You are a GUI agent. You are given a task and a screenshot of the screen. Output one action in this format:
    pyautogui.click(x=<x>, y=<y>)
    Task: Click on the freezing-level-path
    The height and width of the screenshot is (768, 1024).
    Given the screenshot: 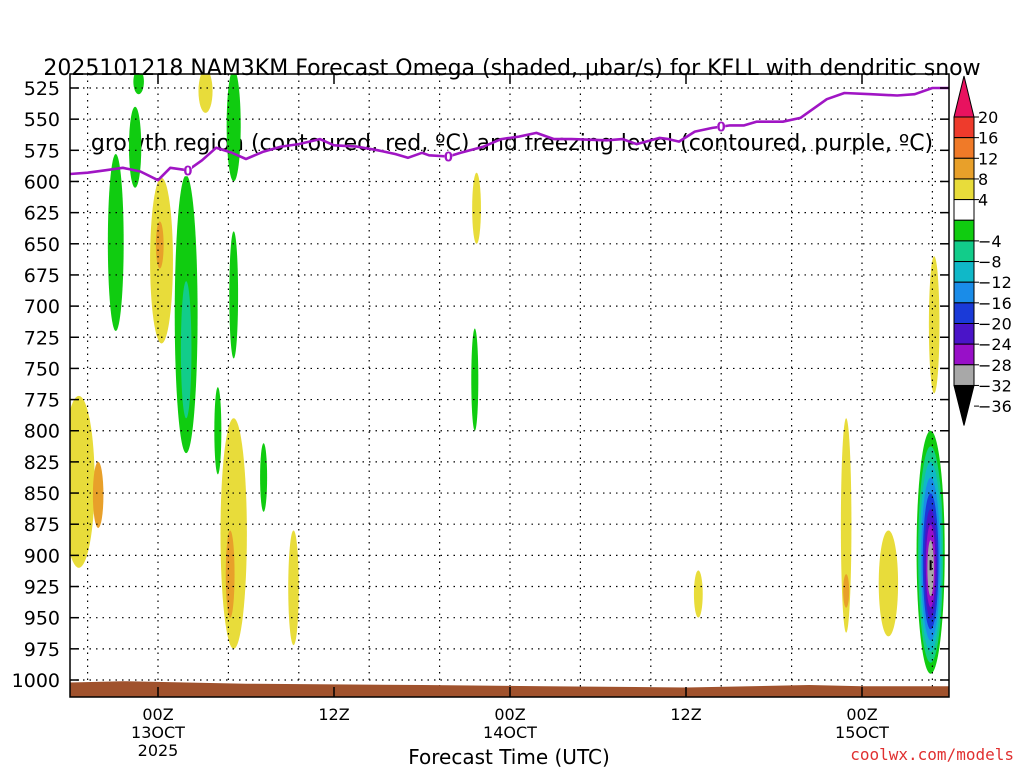 What is the action you would take?
    pyautogui.click(x=509, y=134)
    